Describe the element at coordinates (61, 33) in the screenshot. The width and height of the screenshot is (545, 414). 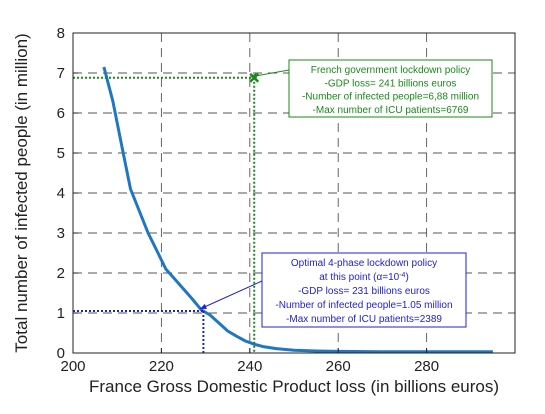
I see `y-tick-label: 8` at that location.